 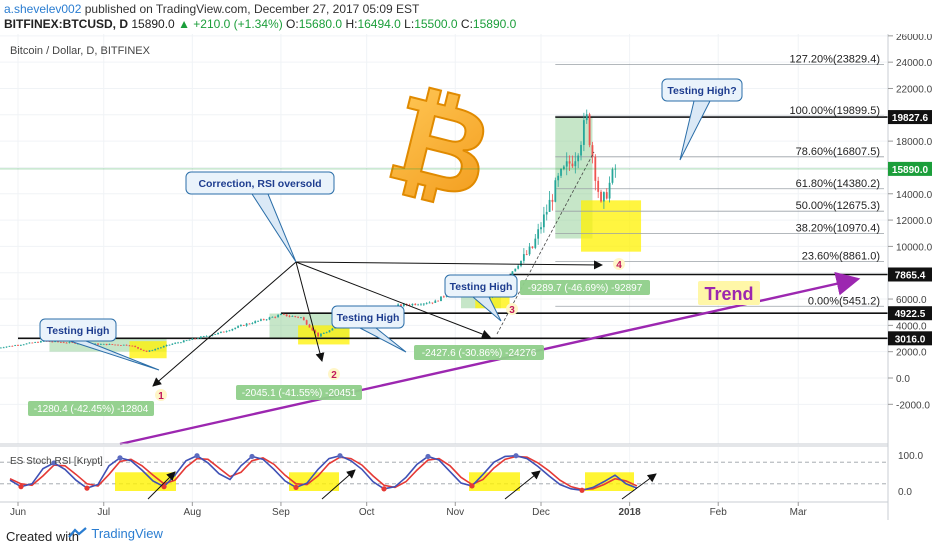 I want to click on drawdown-marker-bg, so click(x=161, y=395).